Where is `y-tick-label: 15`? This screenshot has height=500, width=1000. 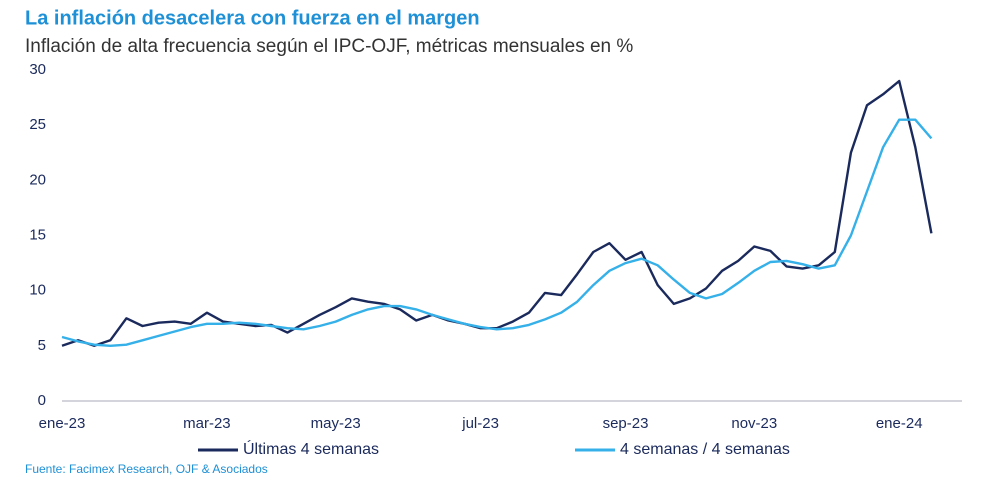
y-tick-label: 15 is located at coordinates (37, 234).